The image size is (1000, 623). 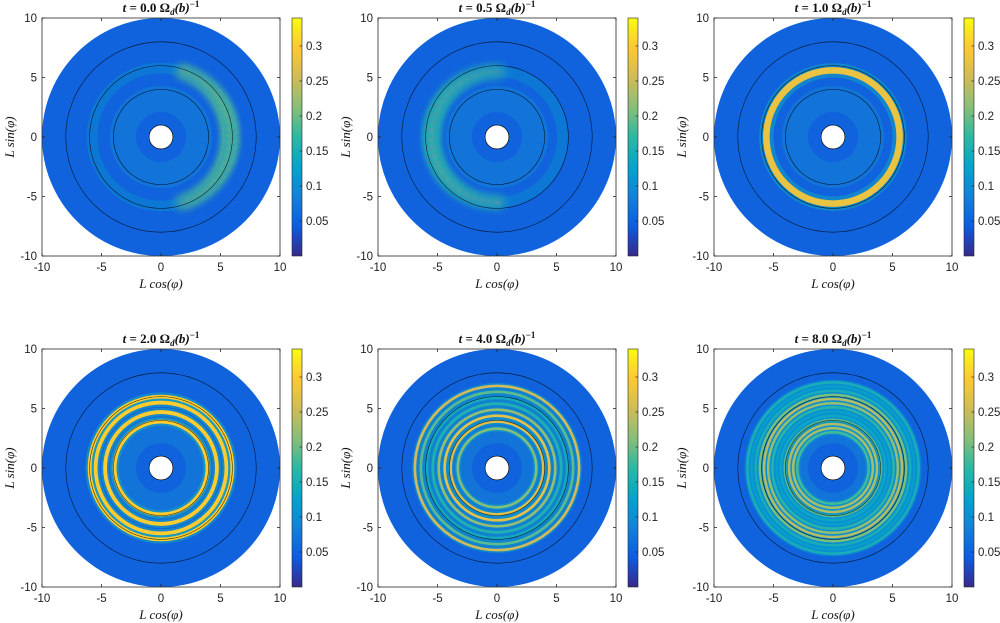 I want to click on panel-title: t = 8.0 Ωd(b)−1, so click(x=833, y=339).